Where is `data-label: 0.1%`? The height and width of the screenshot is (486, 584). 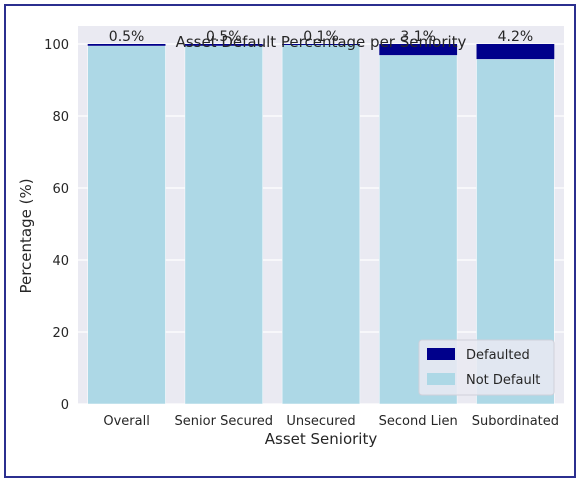 data-label: 0.1% is located at coordinates (321, 37).